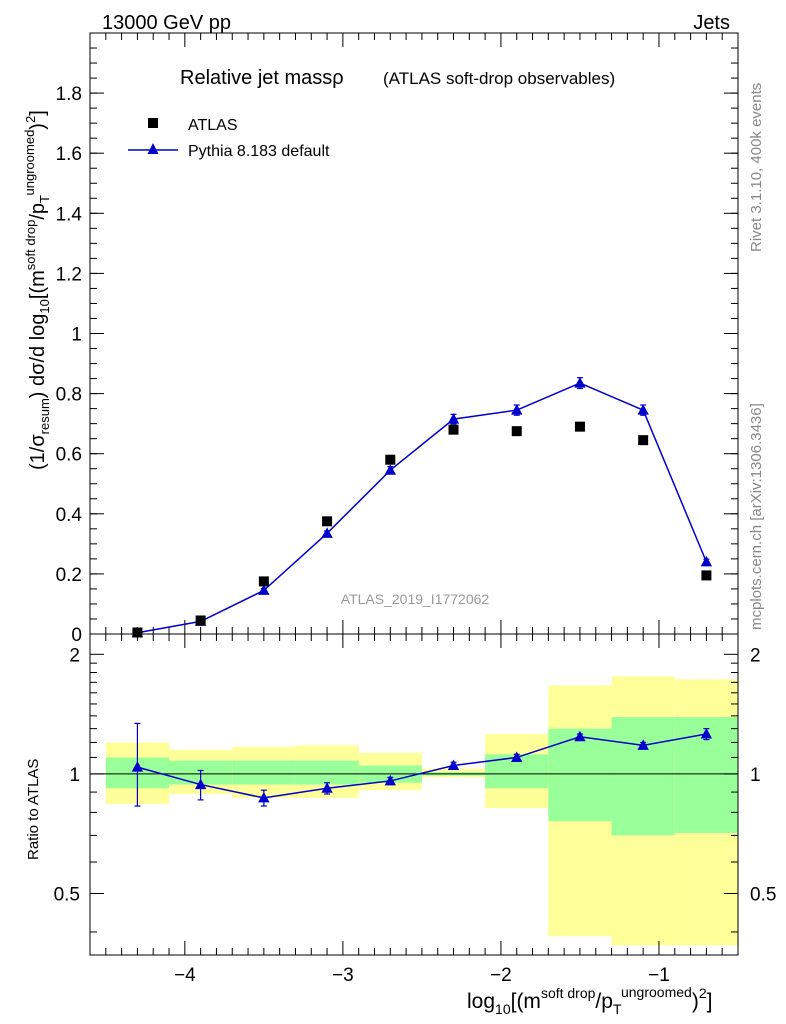 This screenshot has width=786, height=1024. I want to click on main-y-tick-label: 0, so click(76, 635).